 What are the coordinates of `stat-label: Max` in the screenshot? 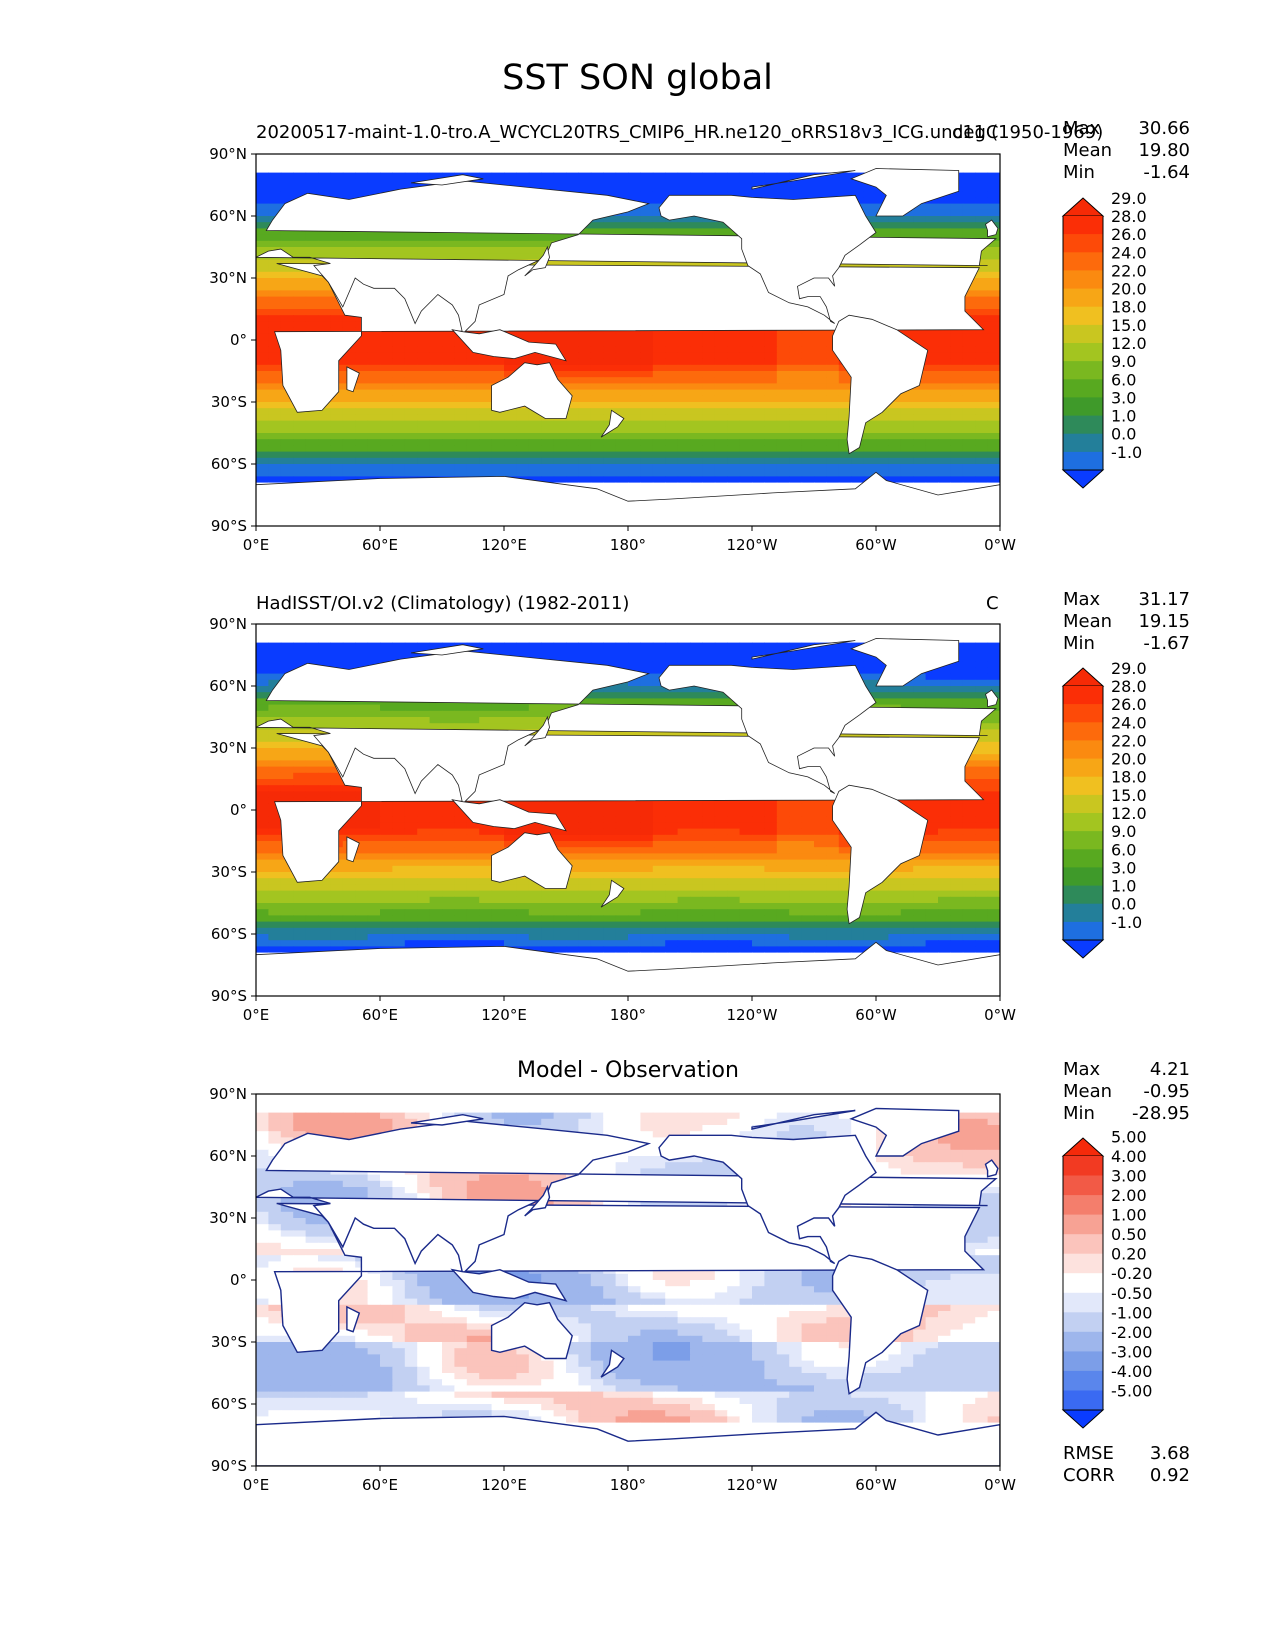 It's located at (1082, 1069).